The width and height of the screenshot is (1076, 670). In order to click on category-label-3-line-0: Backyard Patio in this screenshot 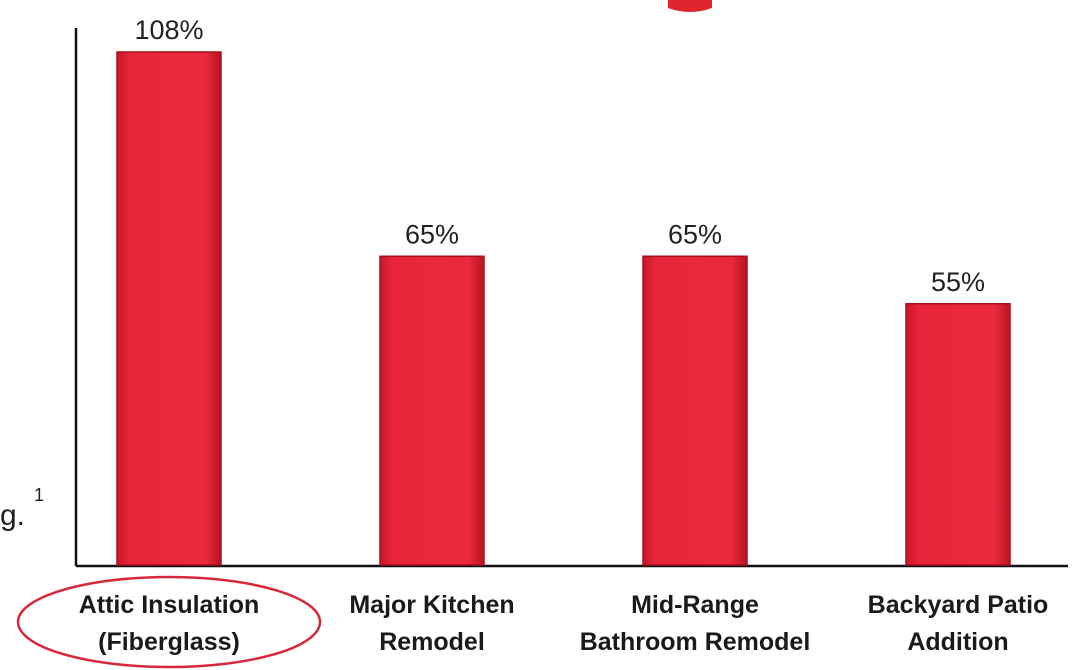, I will do `click(958, 605)`.